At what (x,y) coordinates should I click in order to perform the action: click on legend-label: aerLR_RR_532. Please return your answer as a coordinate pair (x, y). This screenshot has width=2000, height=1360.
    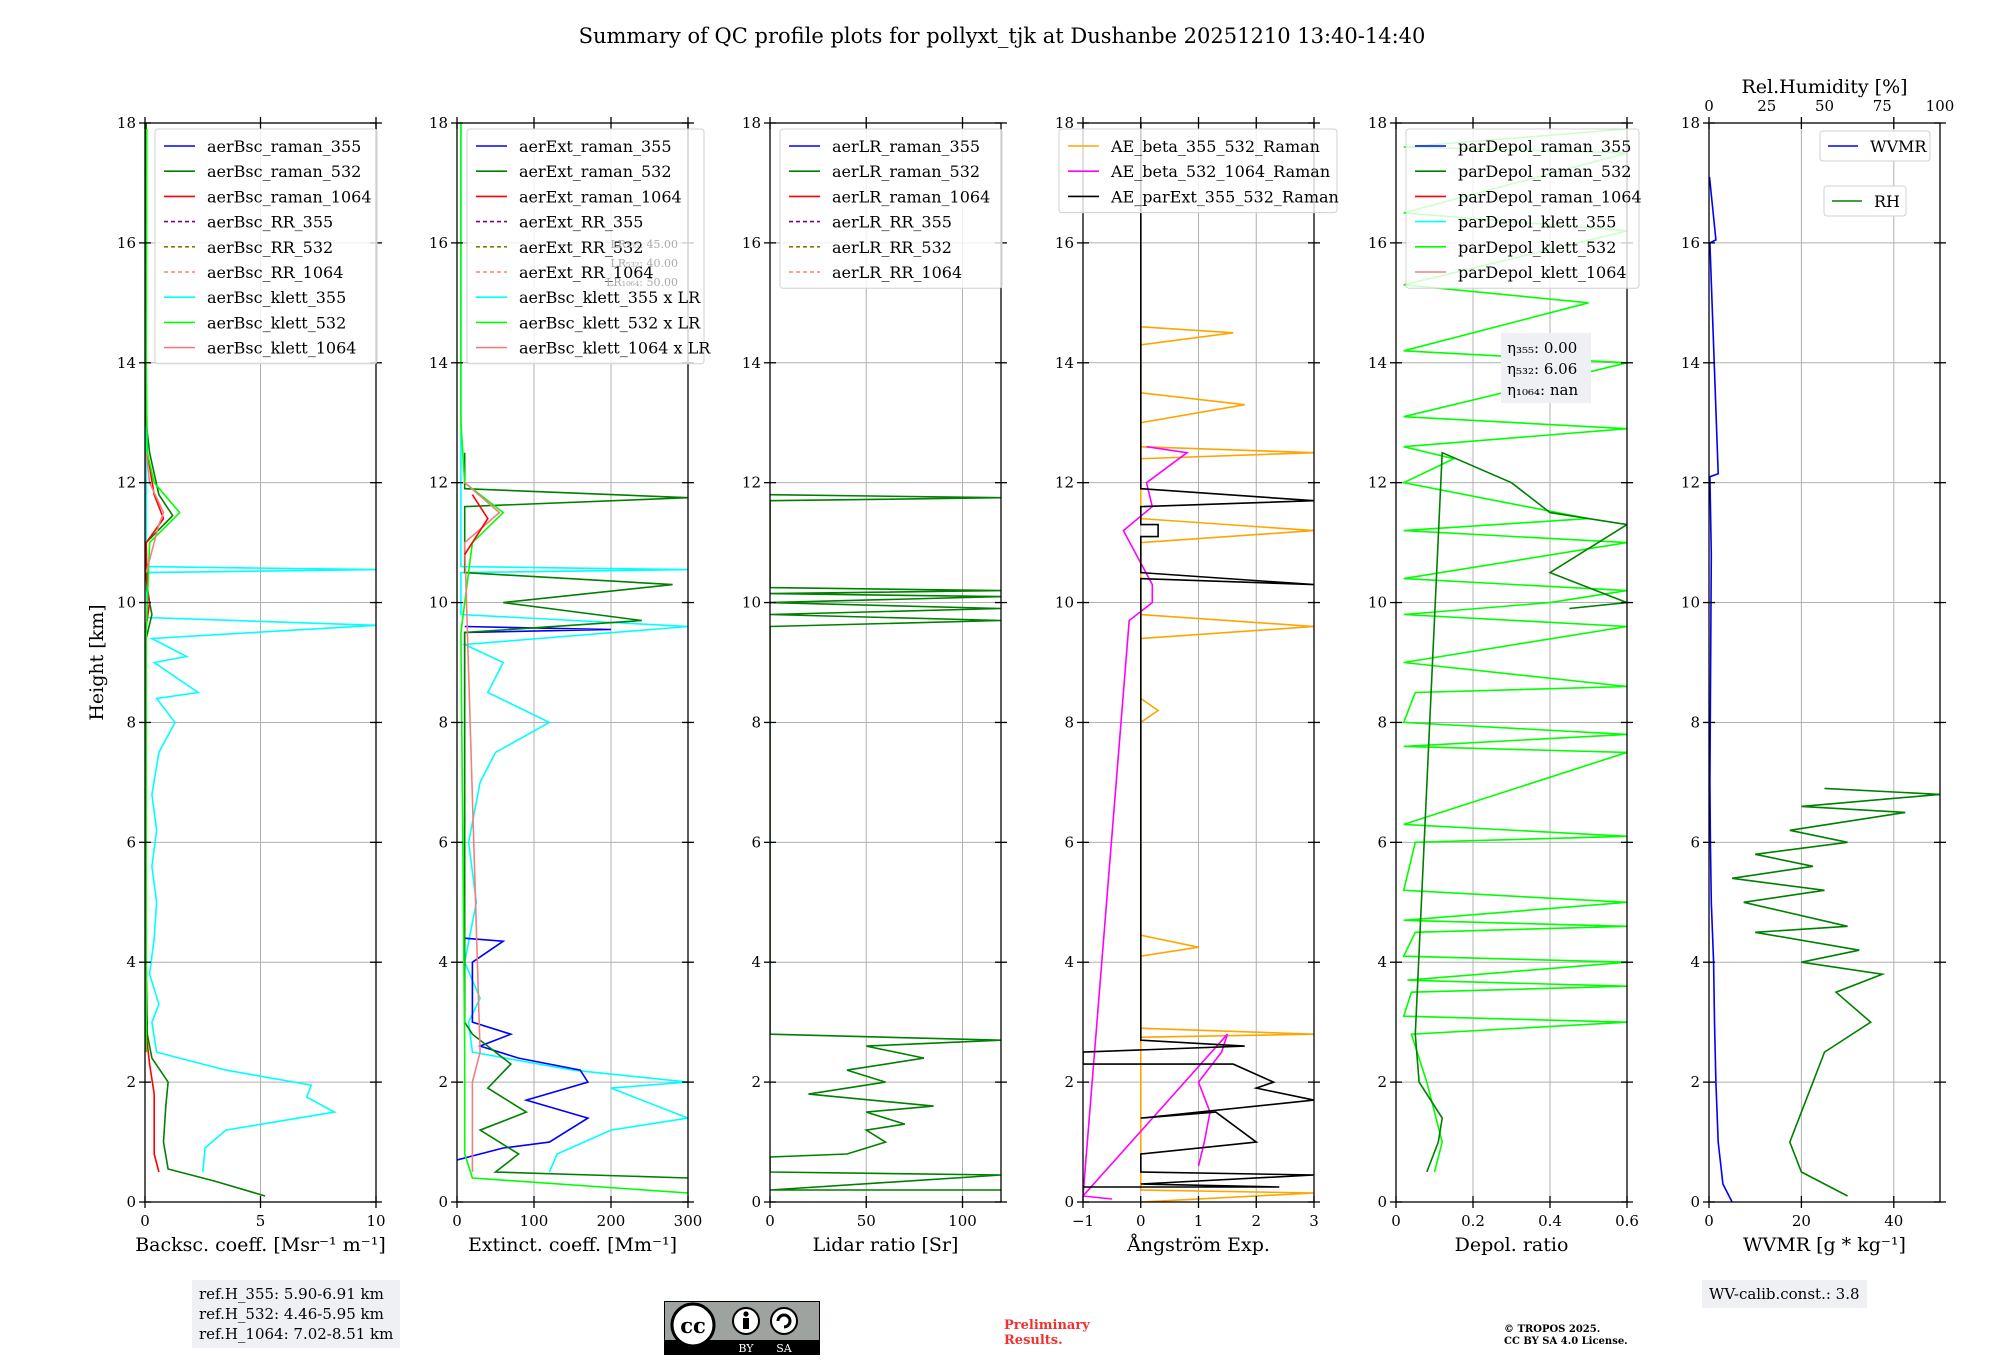
    Looking at the image, I should click on (892, 247).